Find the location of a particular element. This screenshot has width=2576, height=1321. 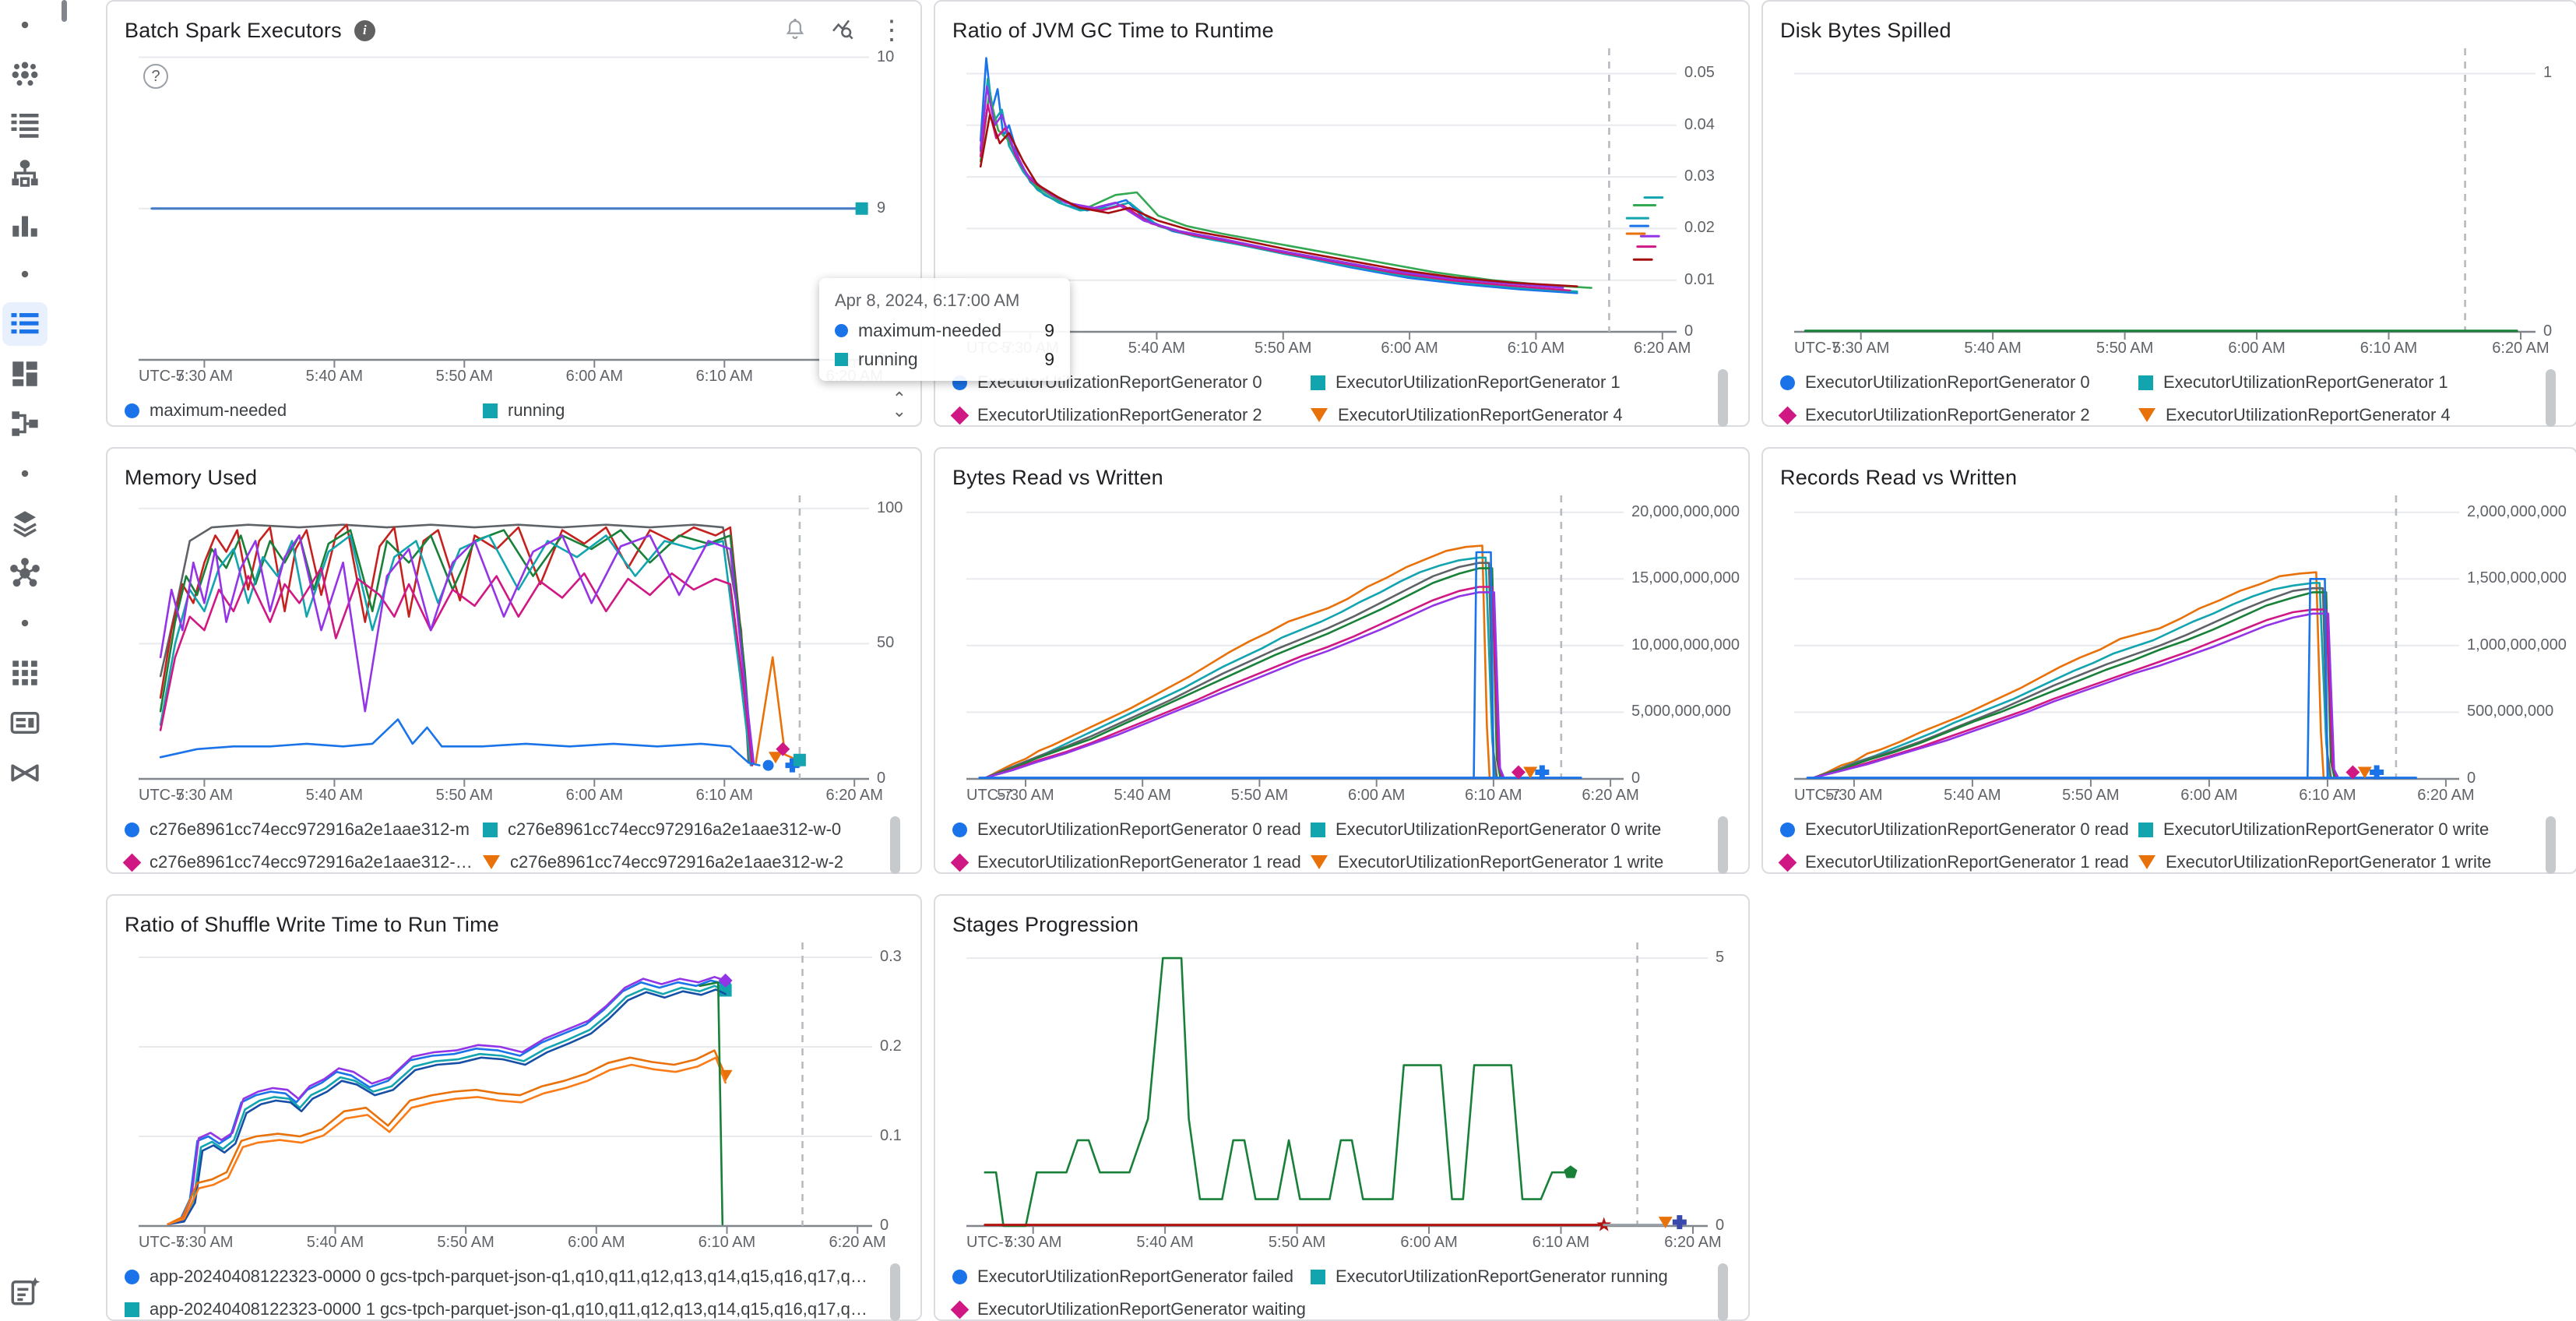

sidebar-item-list is located at coordinates (25, 125).